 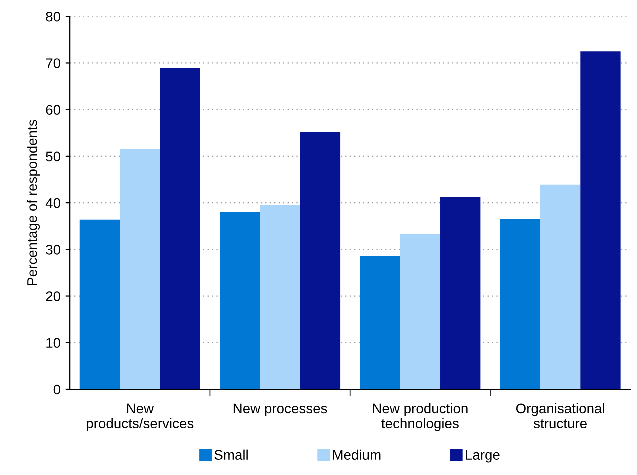 I want to click on y-tick-label: 10, so click(x=53, y=343).